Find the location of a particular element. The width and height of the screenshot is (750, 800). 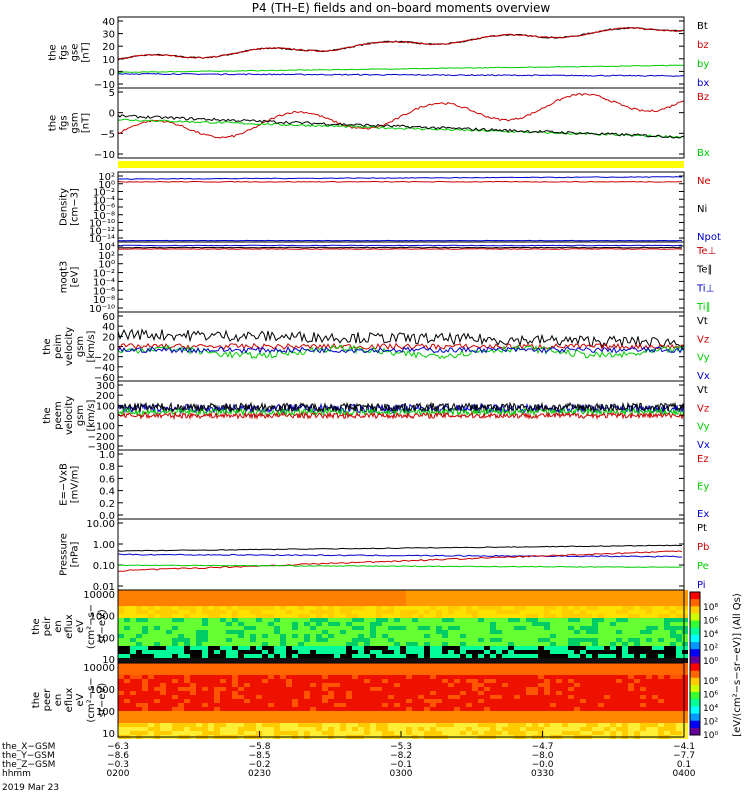

x-tick-label: −6.3 is located at coordinates (118, 747).